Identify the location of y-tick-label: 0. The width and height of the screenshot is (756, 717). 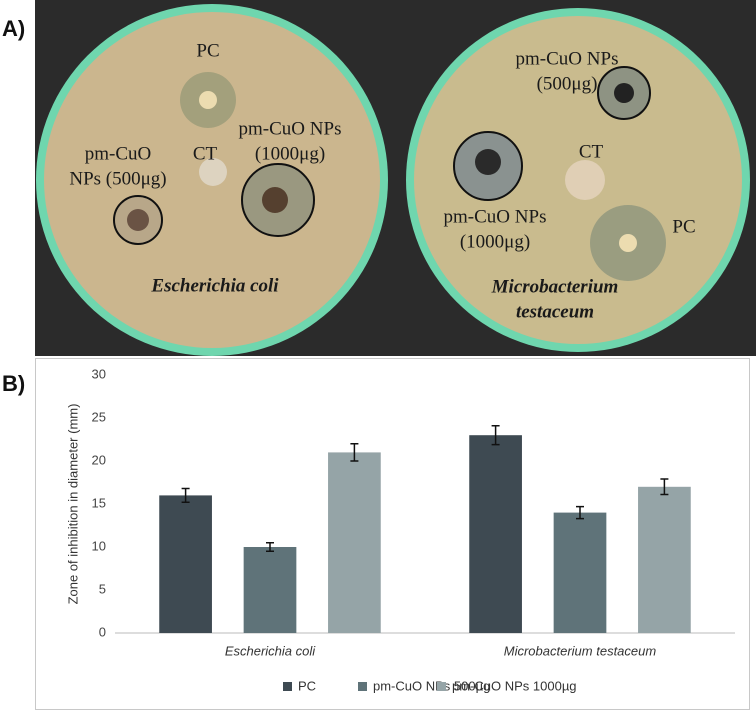
(102, 631).